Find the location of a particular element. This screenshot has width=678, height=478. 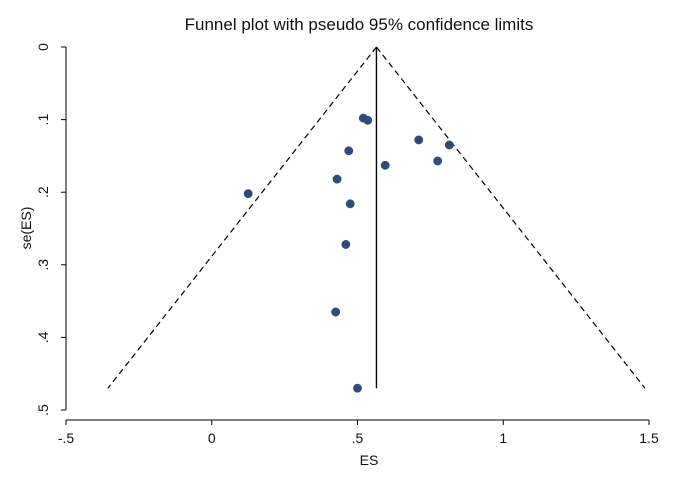

y-axis-label: se(ES) is located at coordinates (26, 228).